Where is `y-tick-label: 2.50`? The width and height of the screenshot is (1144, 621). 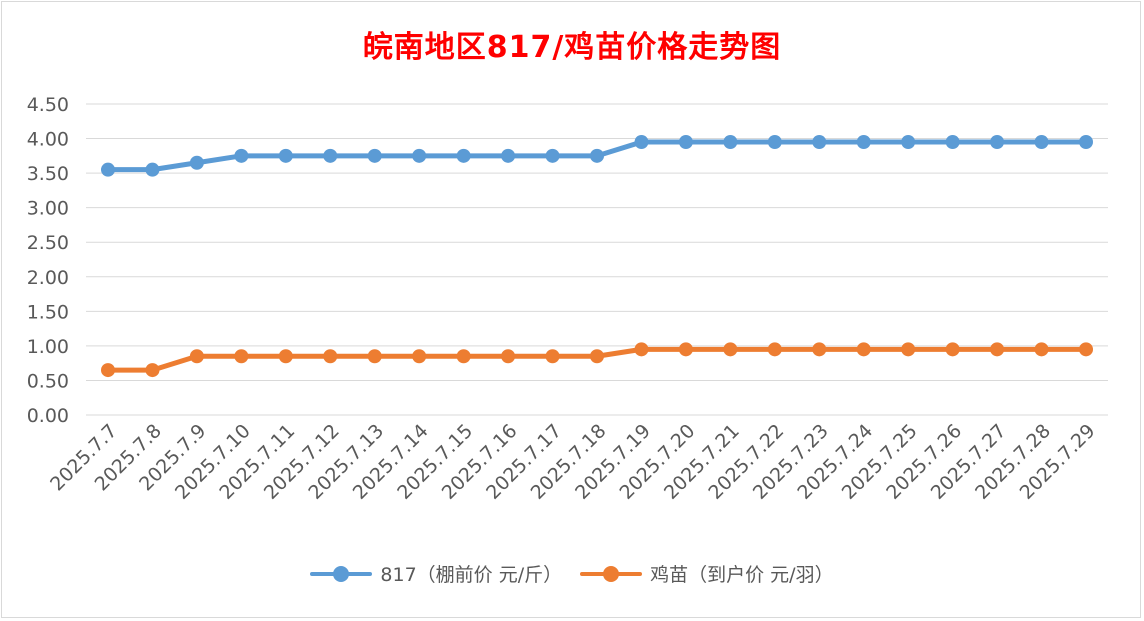
y-tick-label: 2.50 is located at coordinates (48, 243).